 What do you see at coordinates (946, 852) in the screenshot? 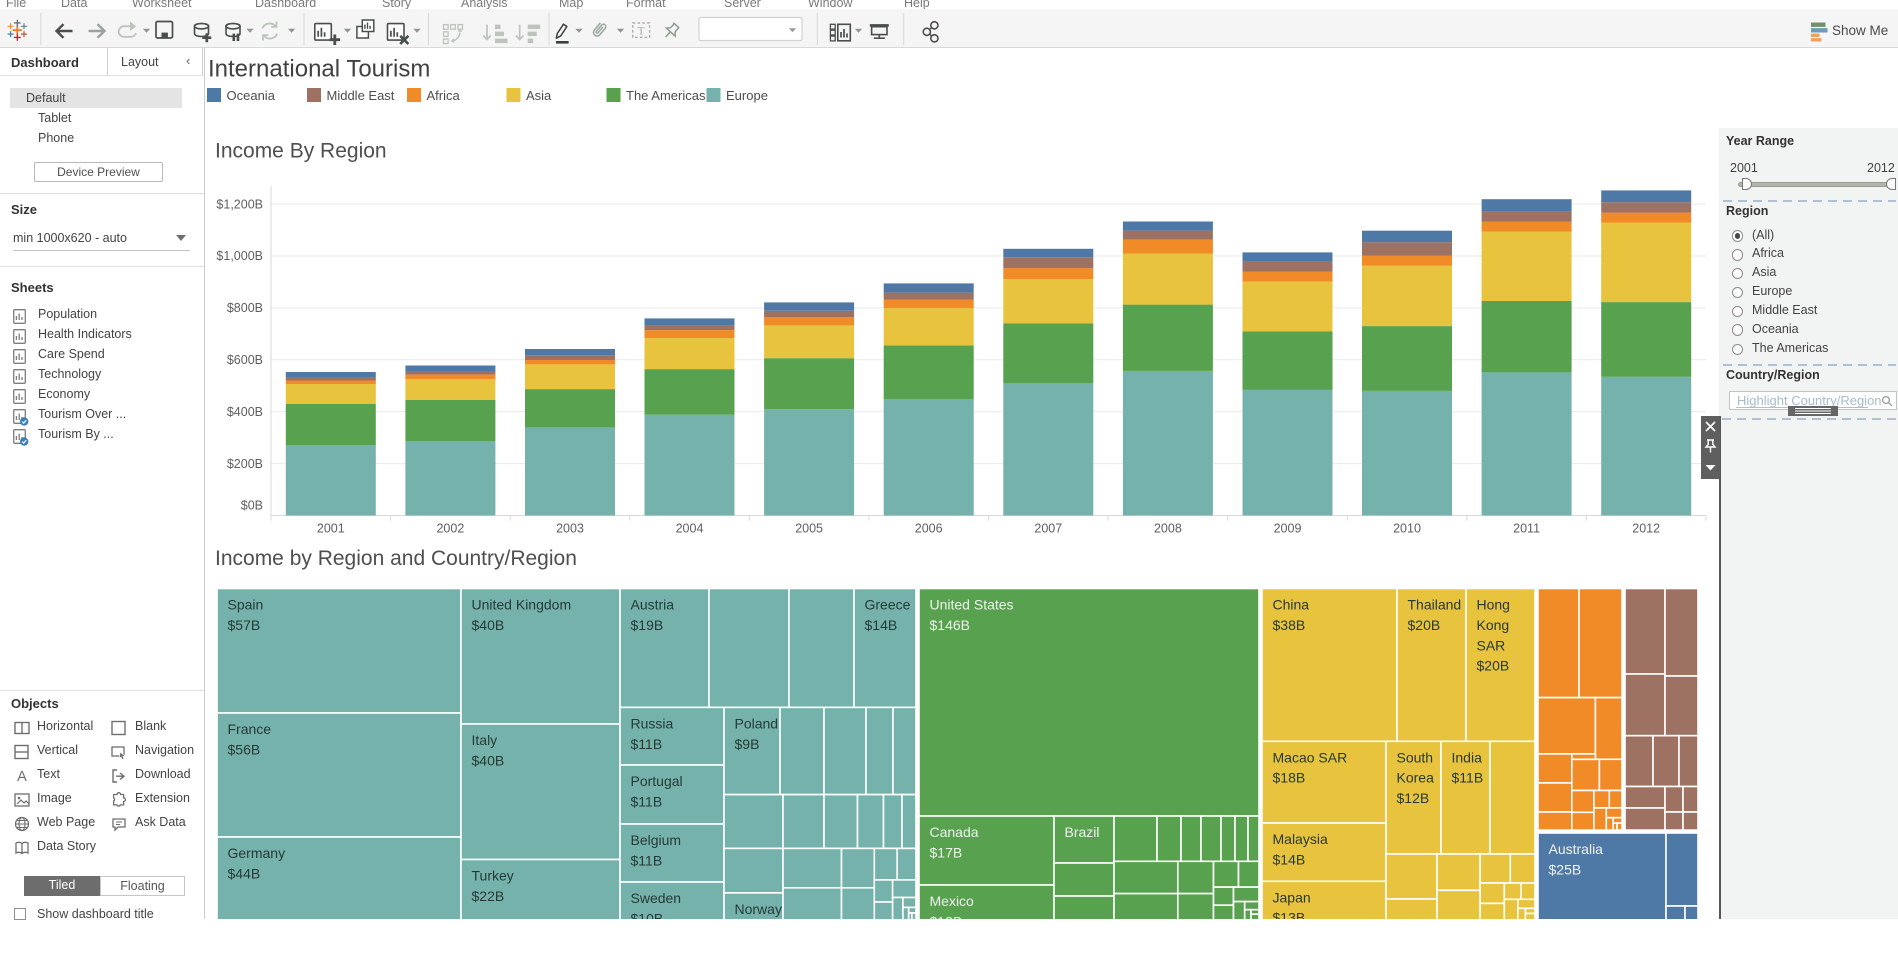
I see `svg-text: $17B` at bounding box center [946, 852].